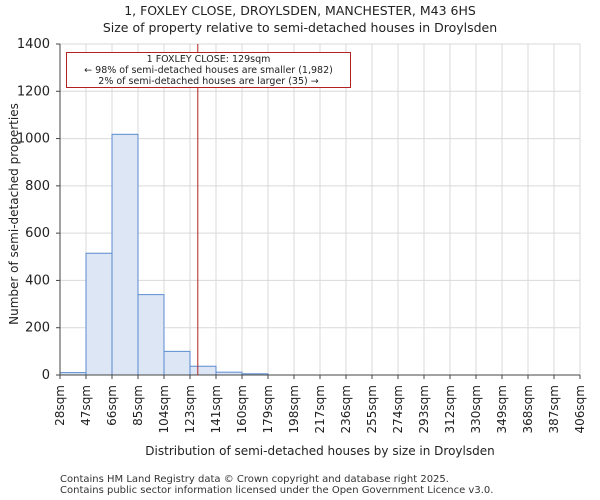  I want to click on y-axis-label: Number of semi-detached properties, so click(14, 214).